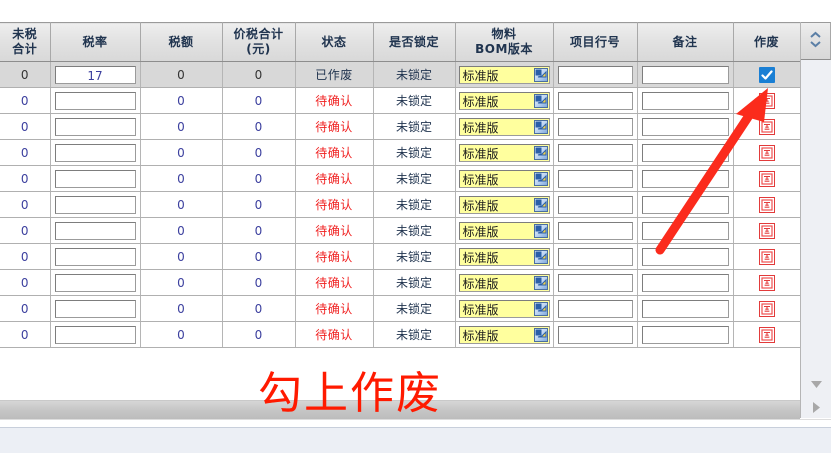 This screenshot has width=831, height=453. I want to click on scroll-right-button, so click(815, 409).